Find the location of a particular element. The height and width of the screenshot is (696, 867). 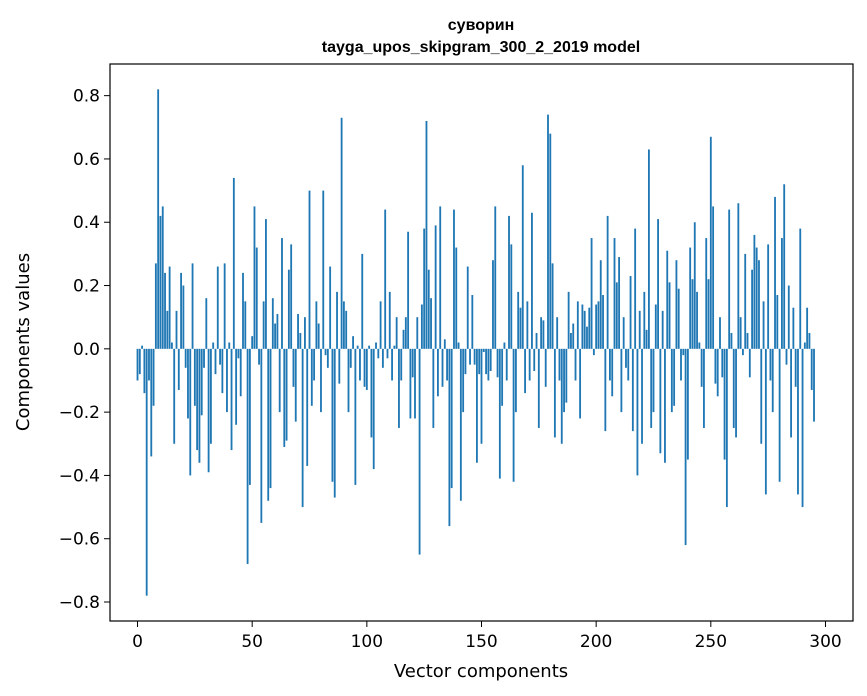

x-tick-label: 100 is located at coordinates (367, 642).